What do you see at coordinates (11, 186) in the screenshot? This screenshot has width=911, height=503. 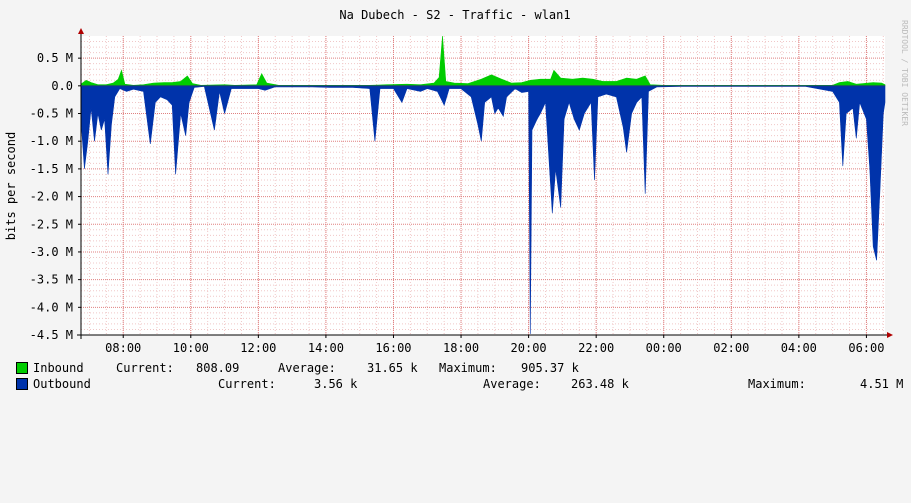 I see `y-axis-title: bits per second` at bounding box center [11, 186].